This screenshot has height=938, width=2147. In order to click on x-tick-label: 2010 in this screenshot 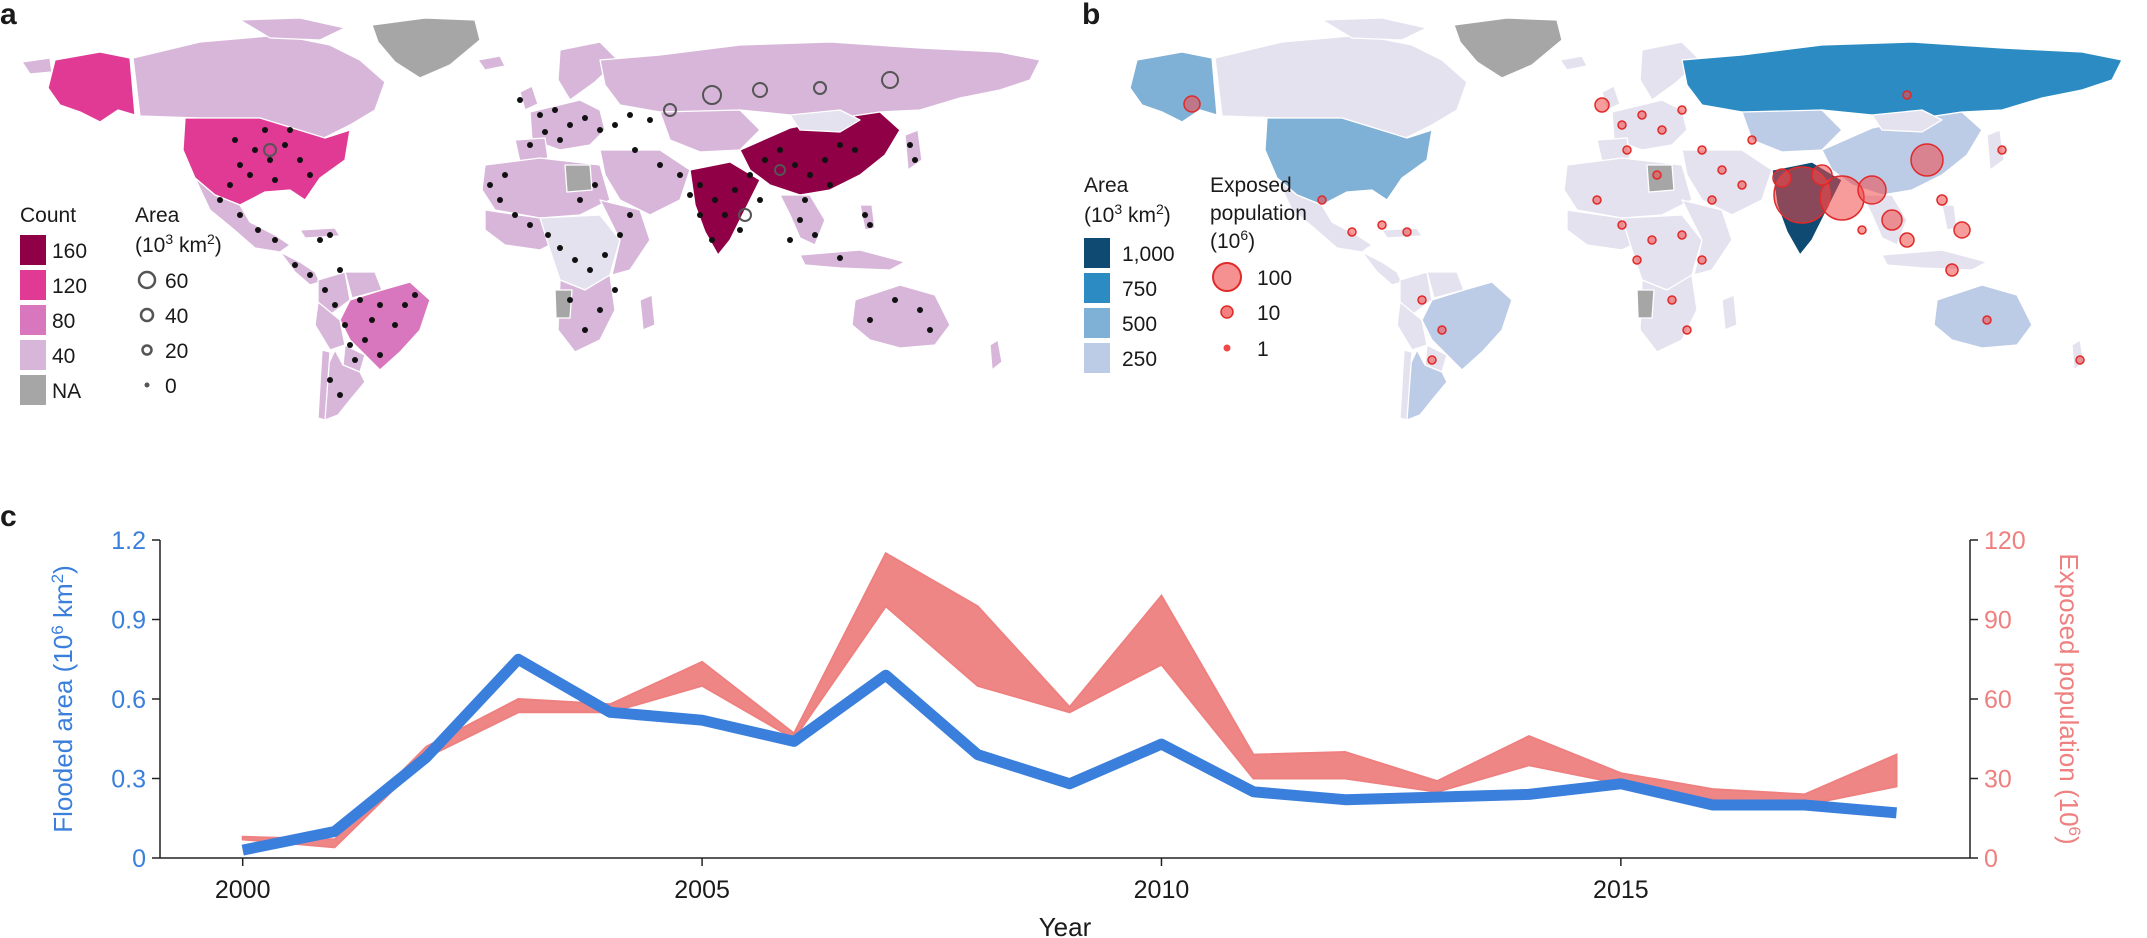, I will do `click(1162, 890)`.